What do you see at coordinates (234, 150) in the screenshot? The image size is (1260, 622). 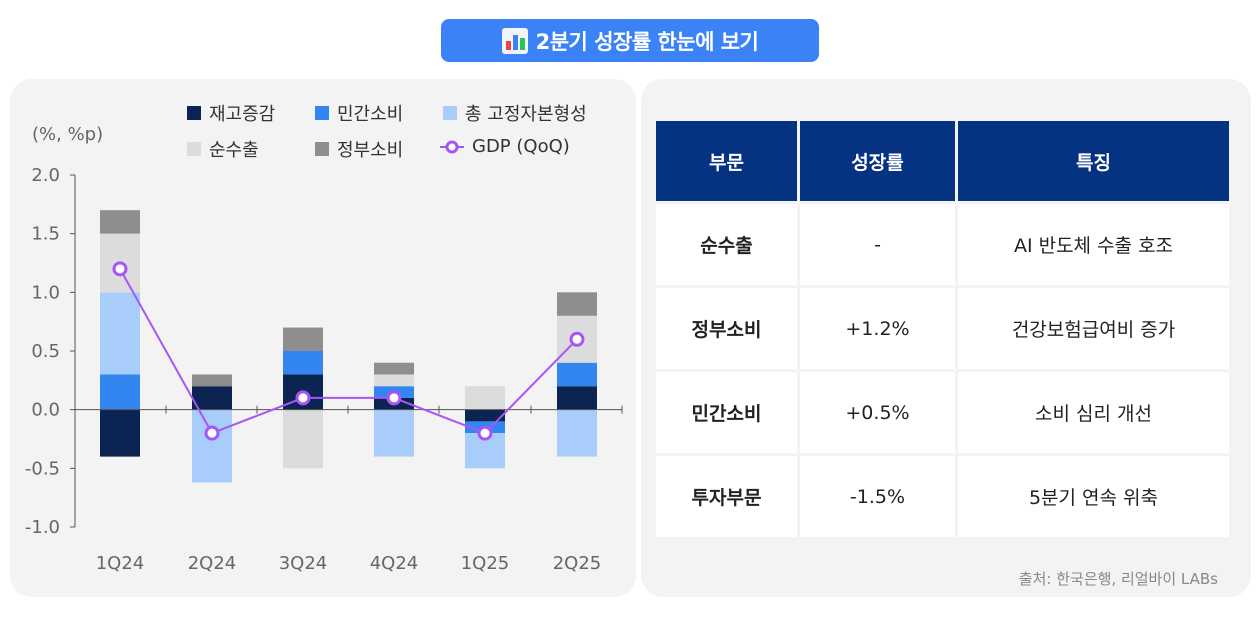 I see `legend-label: 순수출` at bounding box center [234, 150].